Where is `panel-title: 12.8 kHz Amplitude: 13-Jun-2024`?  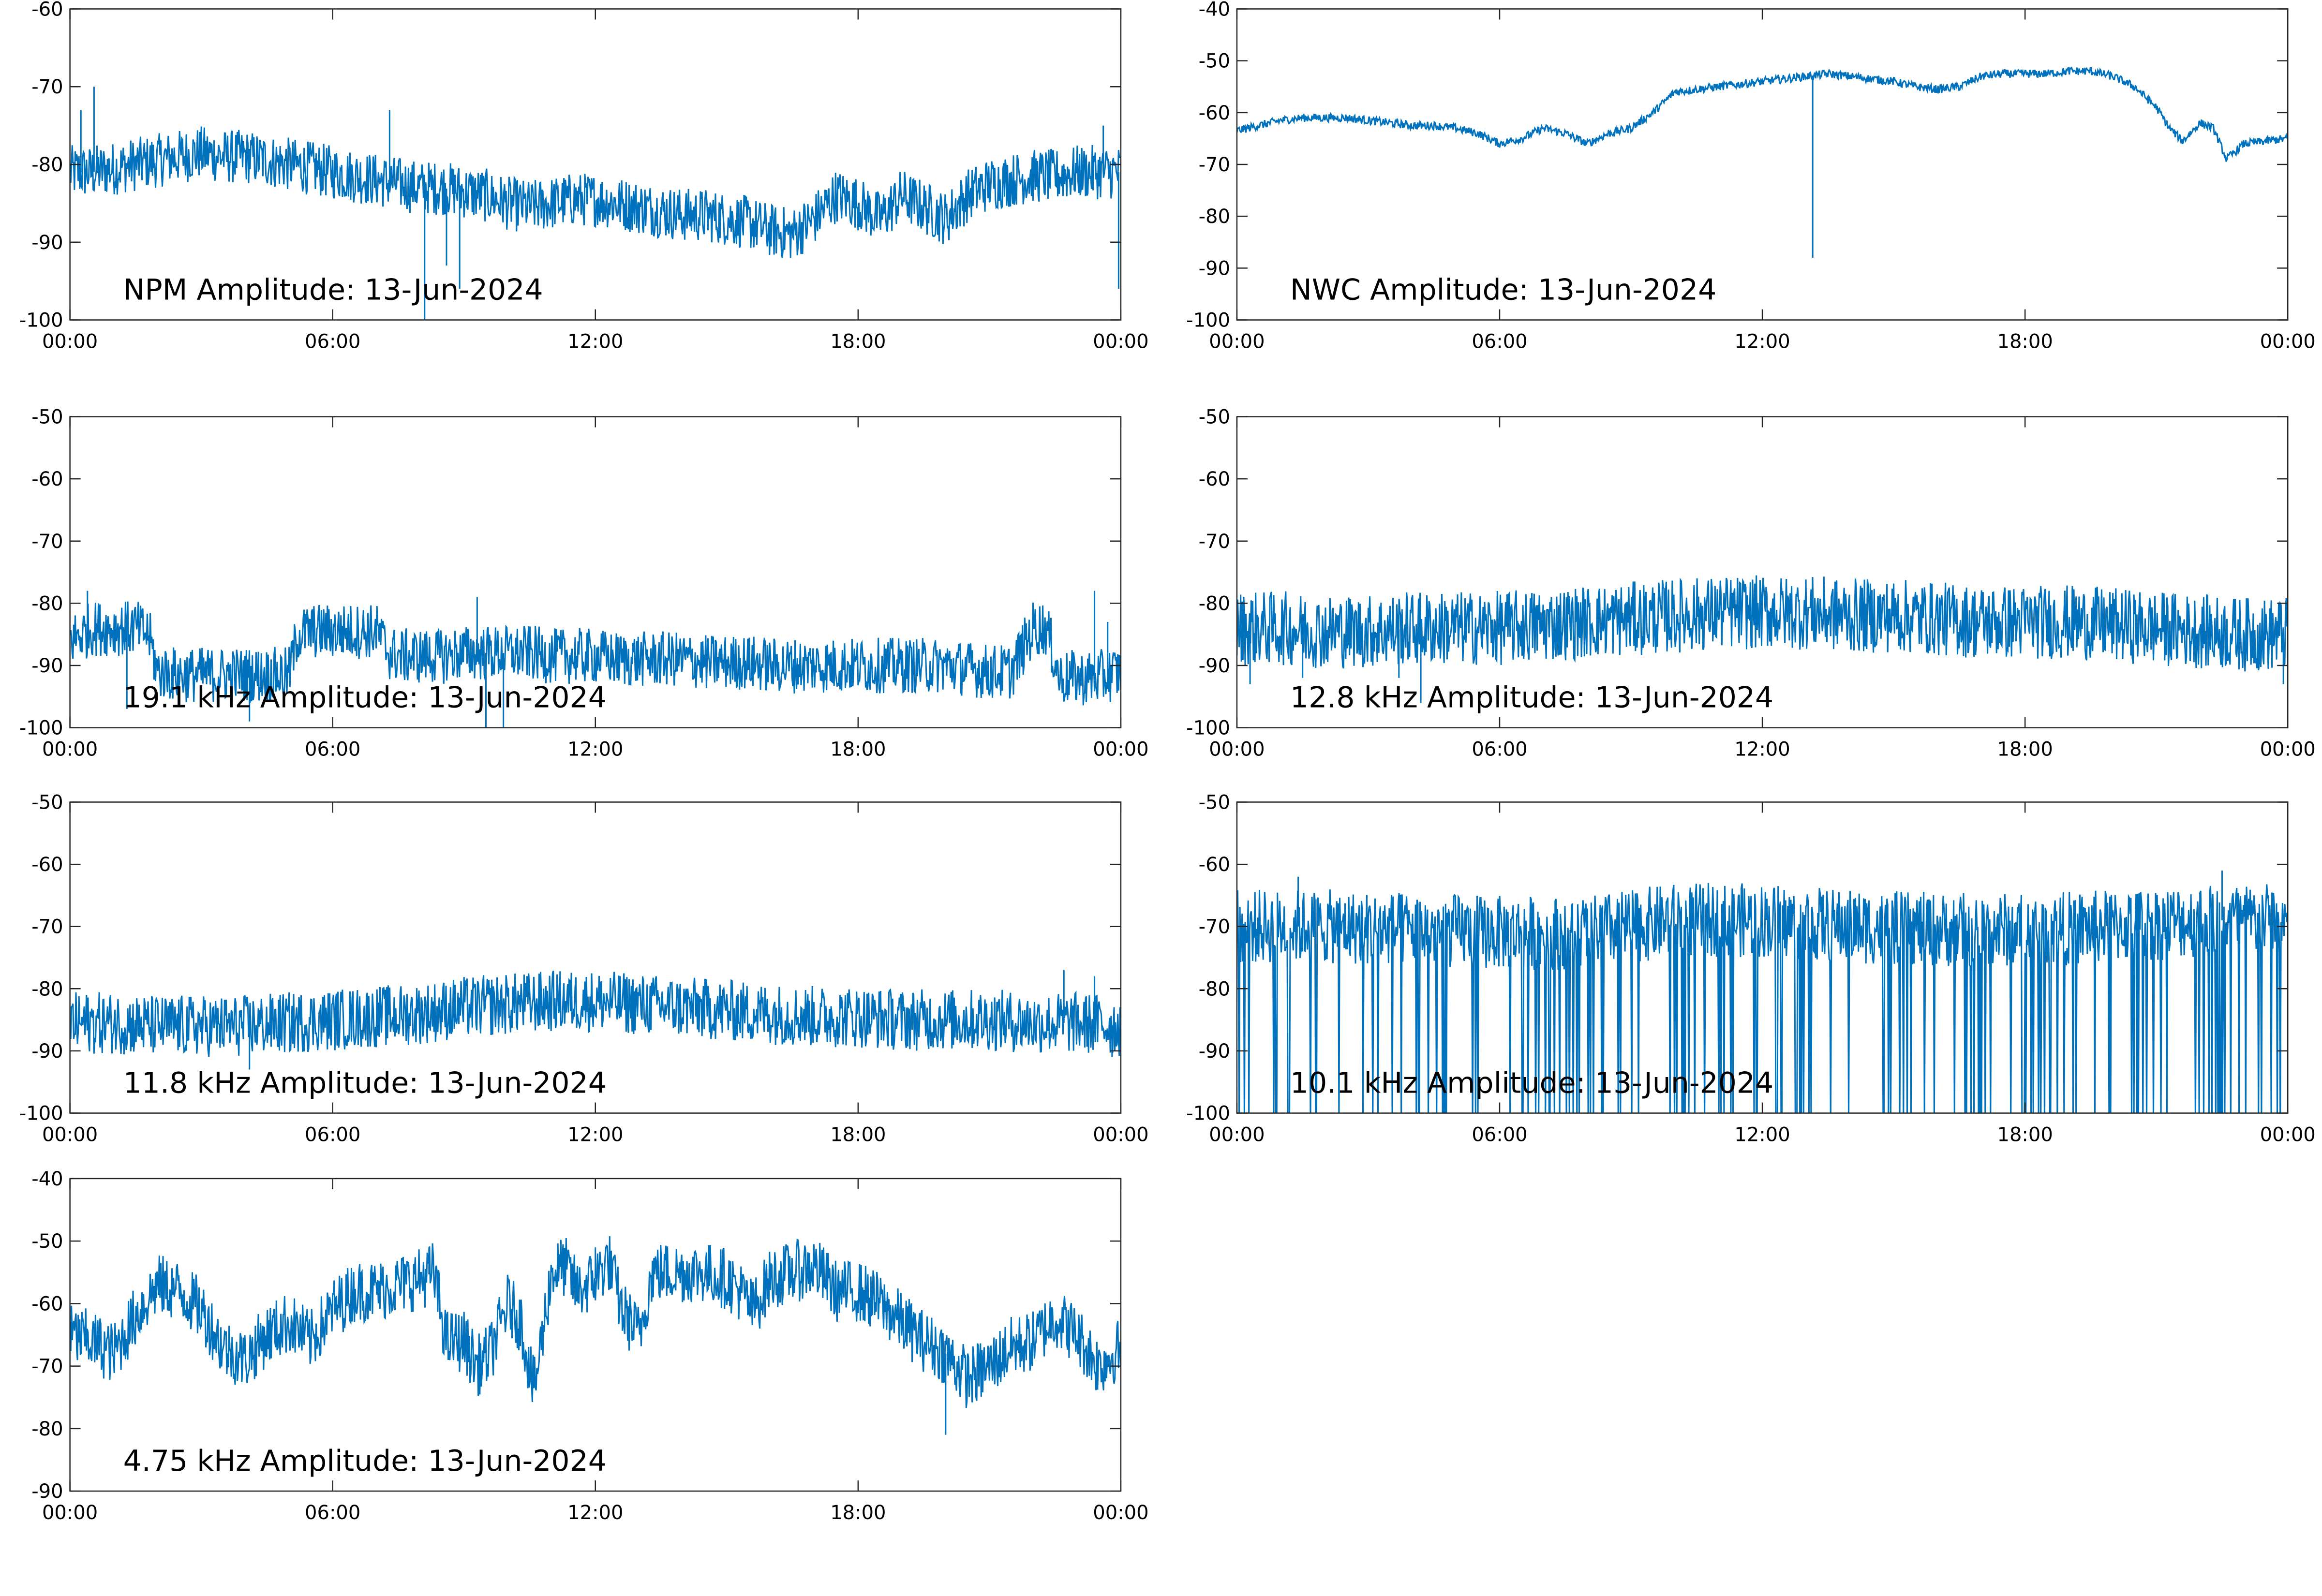
panel-title: 12.8 kHz Amplitude: 13-Jun-2024 is located at coordinates (1531, 698).